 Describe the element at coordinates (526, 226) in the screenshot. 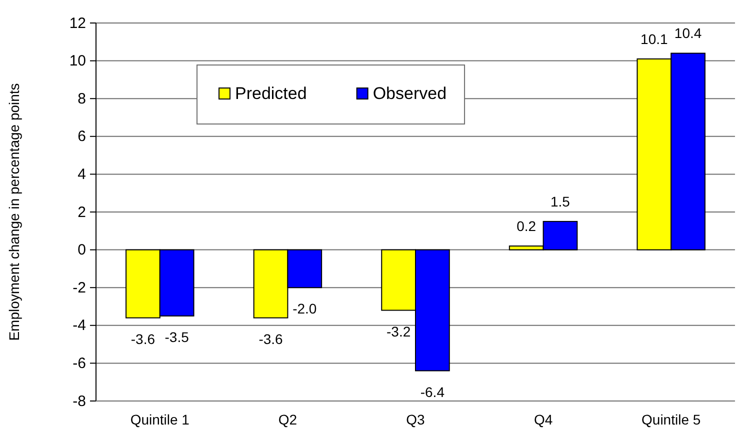

I see `data-label: 0.2` at that location.